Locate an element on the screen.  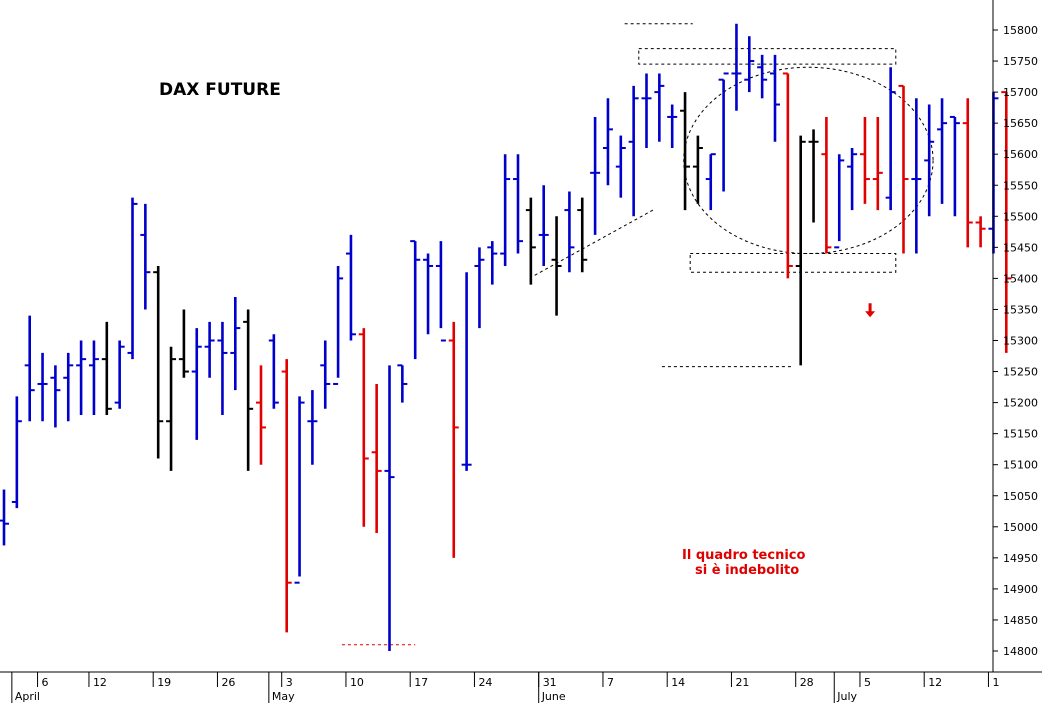
annotation-line-1: Il quadro tecnico is located at coordinates (743, 555).